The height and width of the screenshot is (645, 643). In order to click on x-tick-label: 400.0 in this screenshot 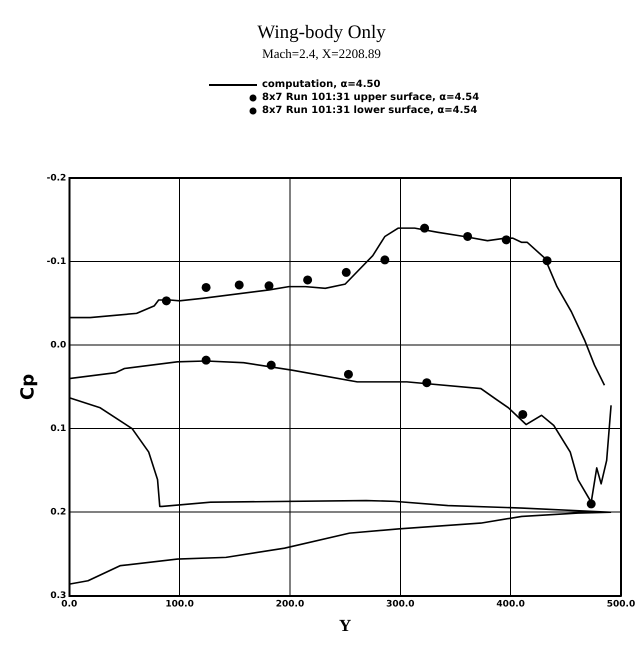, I will do `click(510, 605)`.